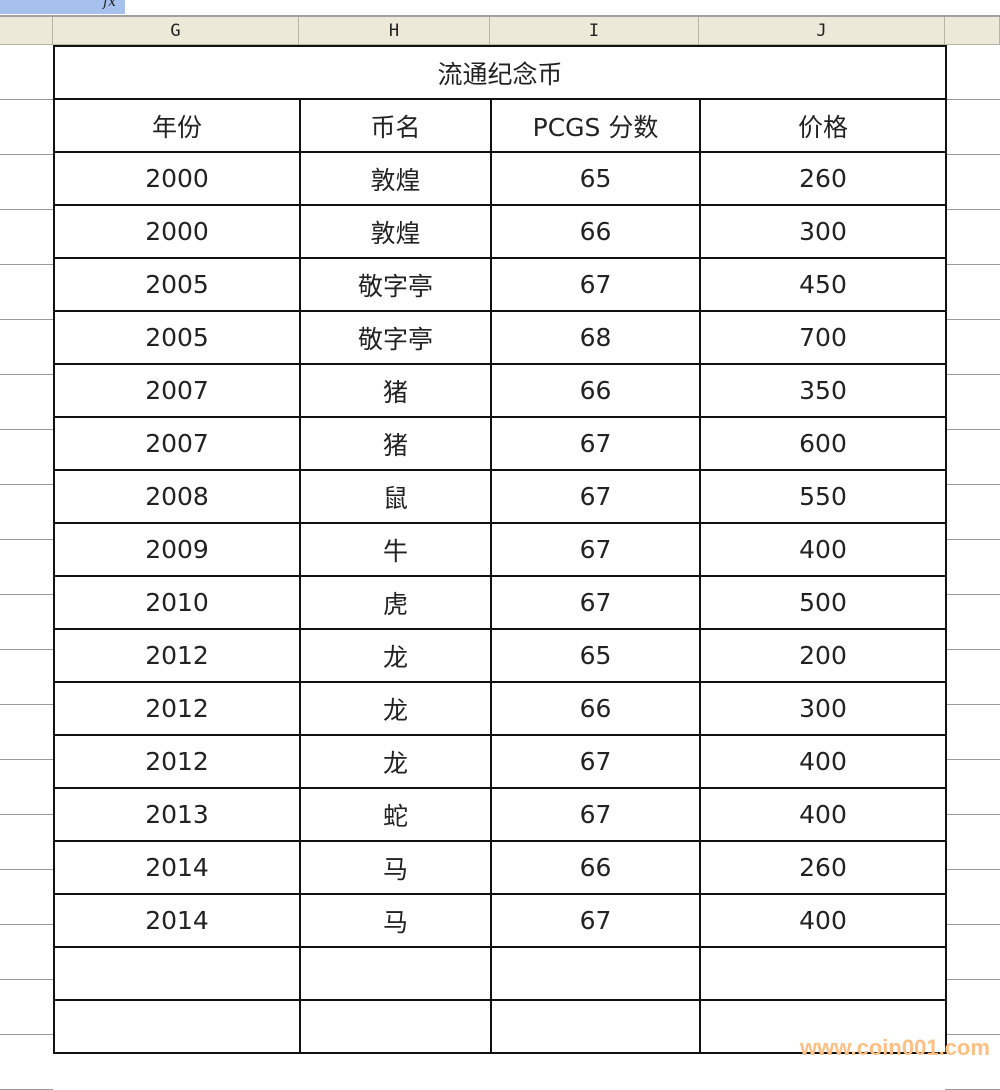  What do you see at coordinates (823, 337) in the screenshot?
I see `cell-price: 700` at bounding box center [823, 337].